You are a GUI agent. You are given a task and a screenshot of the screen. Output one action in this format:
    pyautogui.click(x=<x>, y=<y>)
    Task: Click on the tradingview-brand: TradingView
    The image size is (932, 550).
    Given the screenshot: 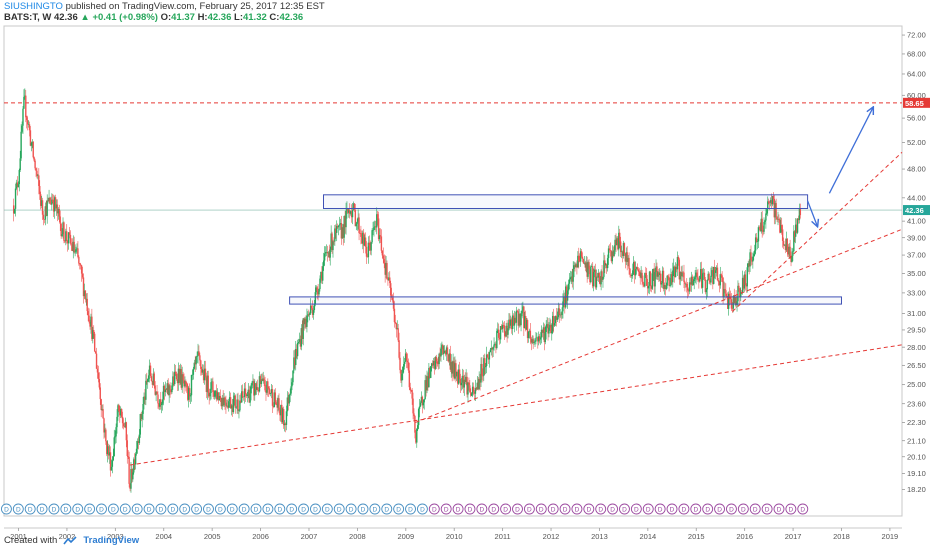 What is the action you would take?
    pyautogui.click(x=111, y=540)
    